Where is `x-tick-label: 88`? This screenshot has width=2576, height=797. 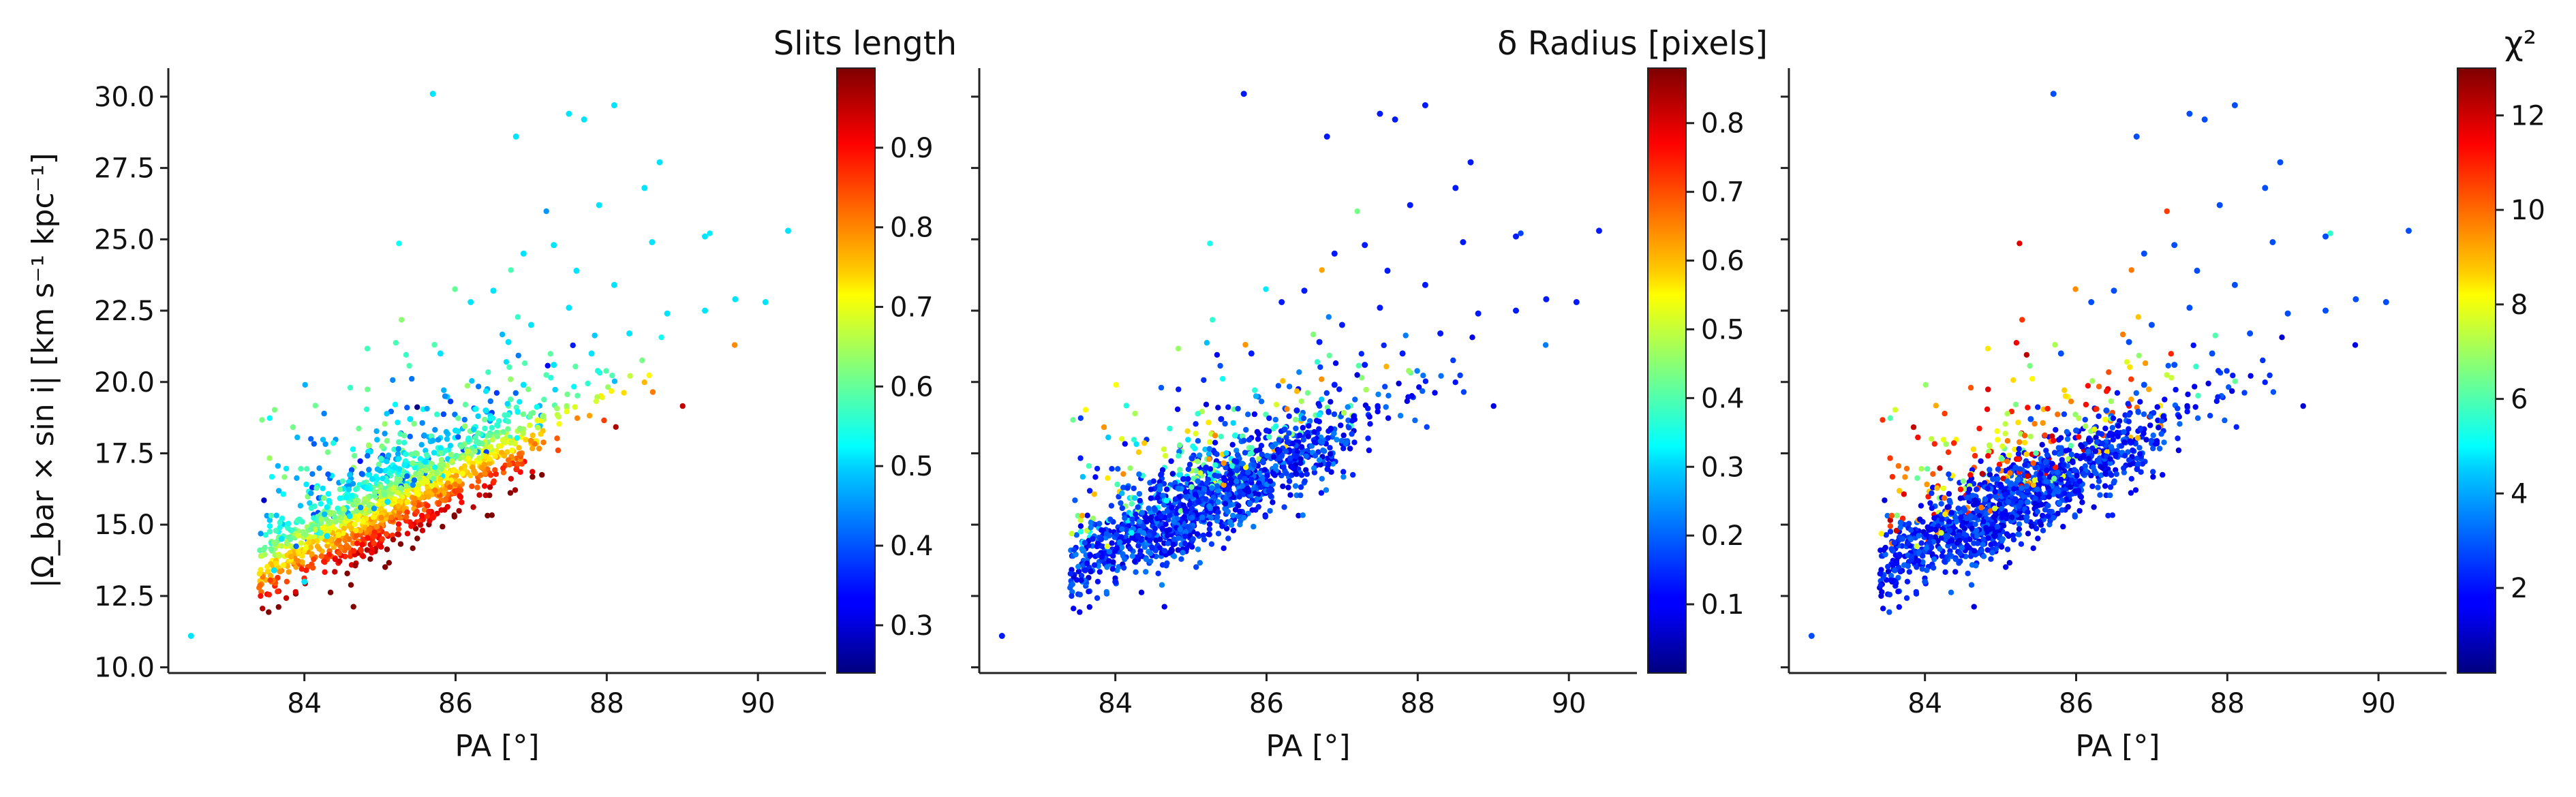
x-tick-label: 88 is located at coordinates (2227, 703).